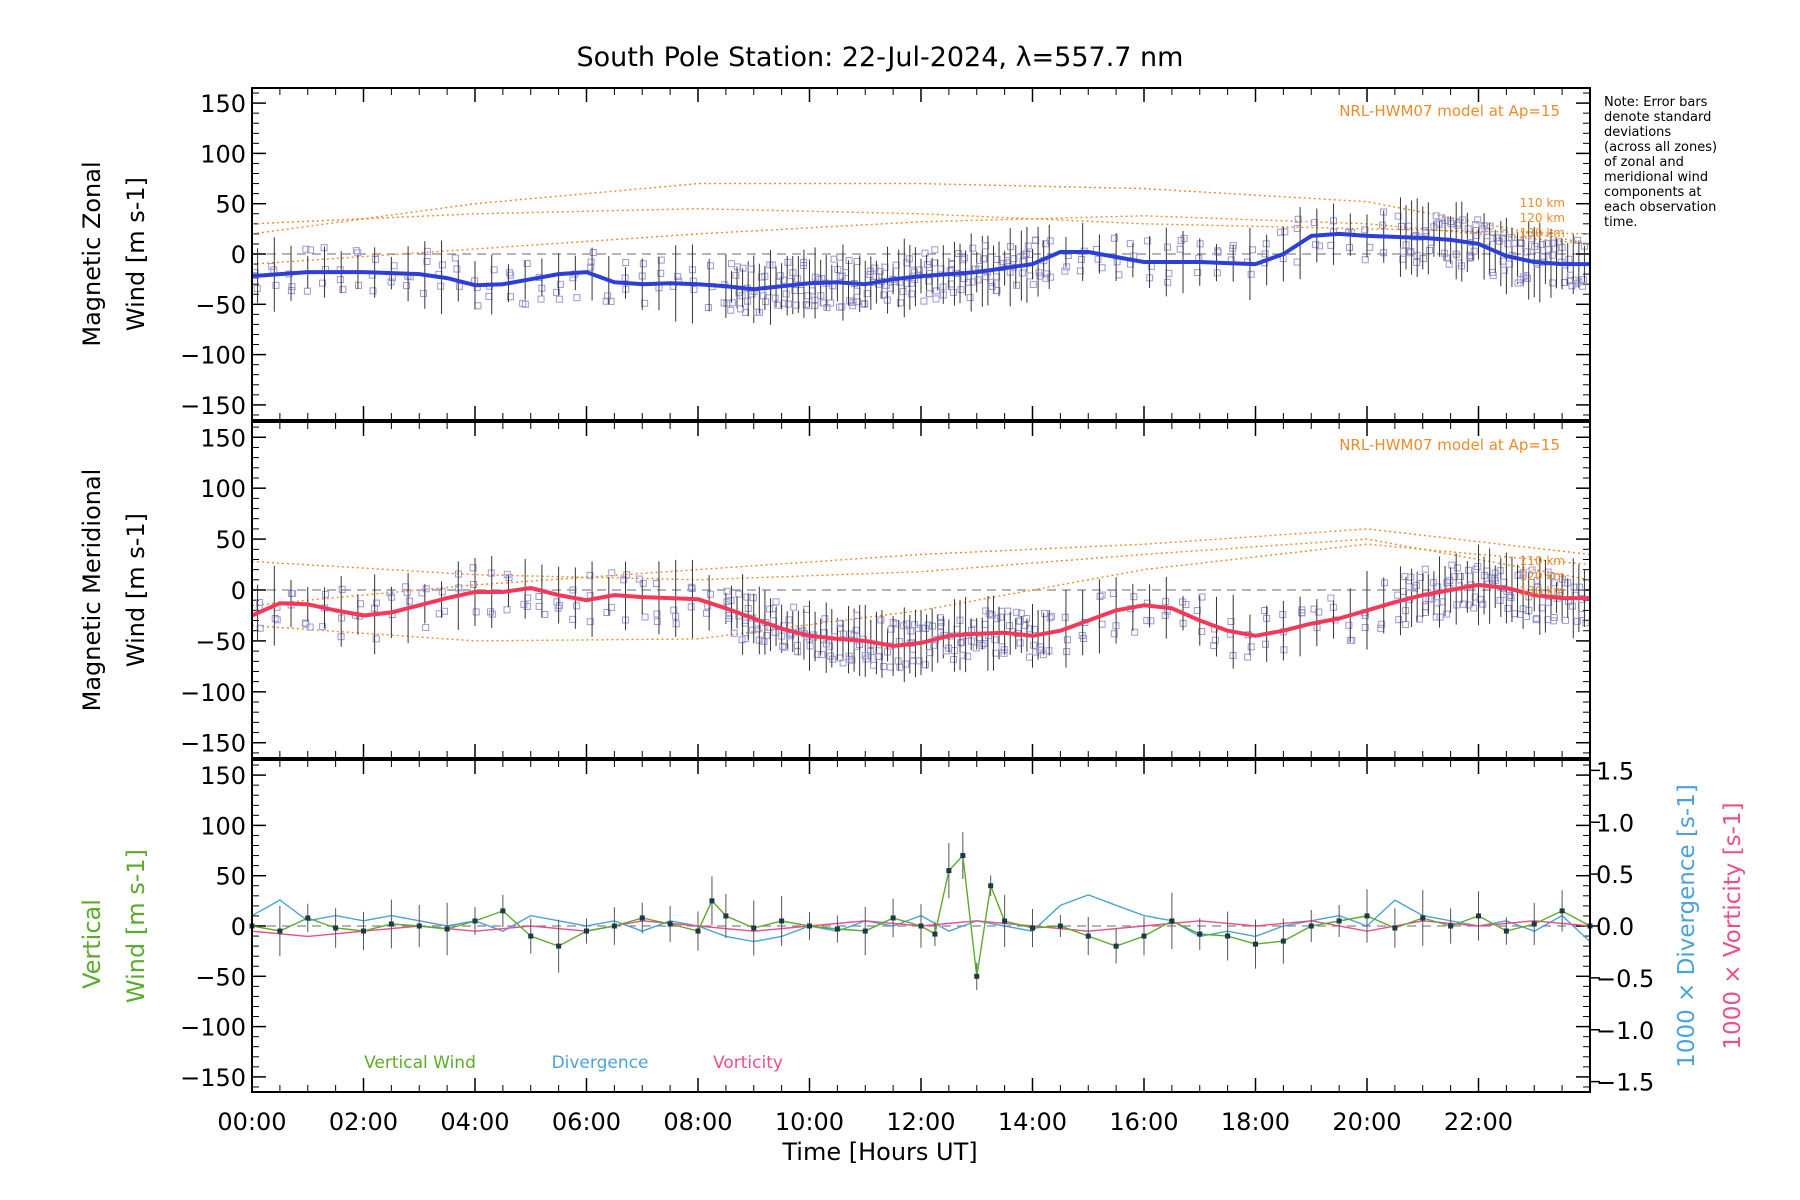 The width and height of the screenshot is (1800, 1200). Describe the element at coordinates (223, 489) in the screenshot. I see `y-tick-label: 100` at that location.